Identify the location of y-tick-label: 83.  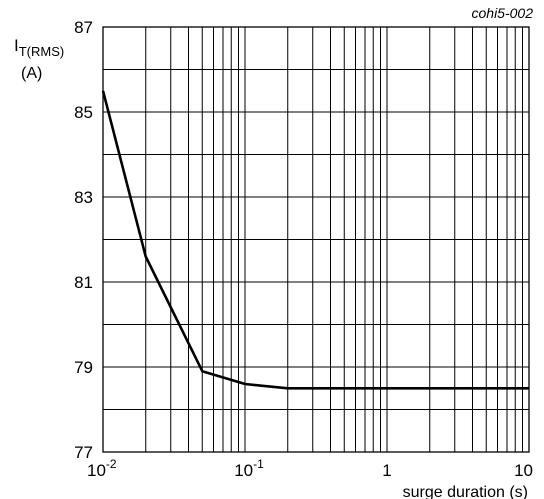
(83, 197).